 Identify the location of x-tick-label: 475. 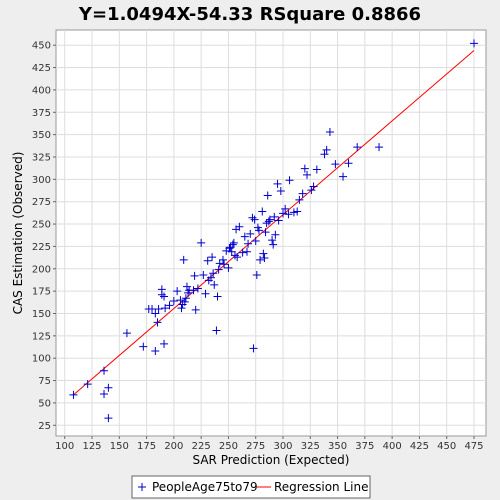
(473, 446).